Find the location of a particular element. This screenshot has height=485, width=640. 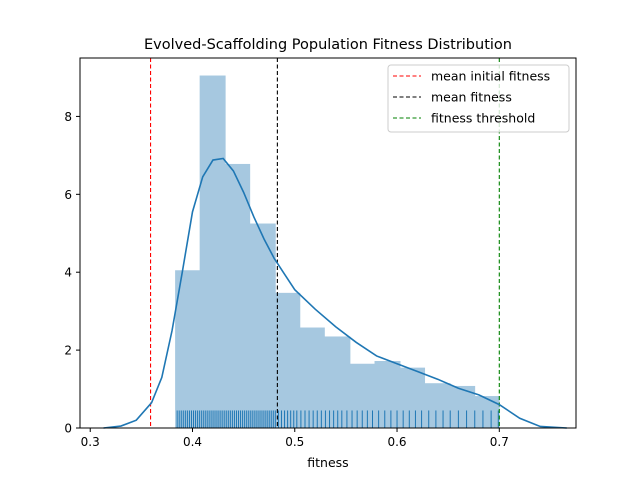

legend-box is located at coordinates (478, 98).